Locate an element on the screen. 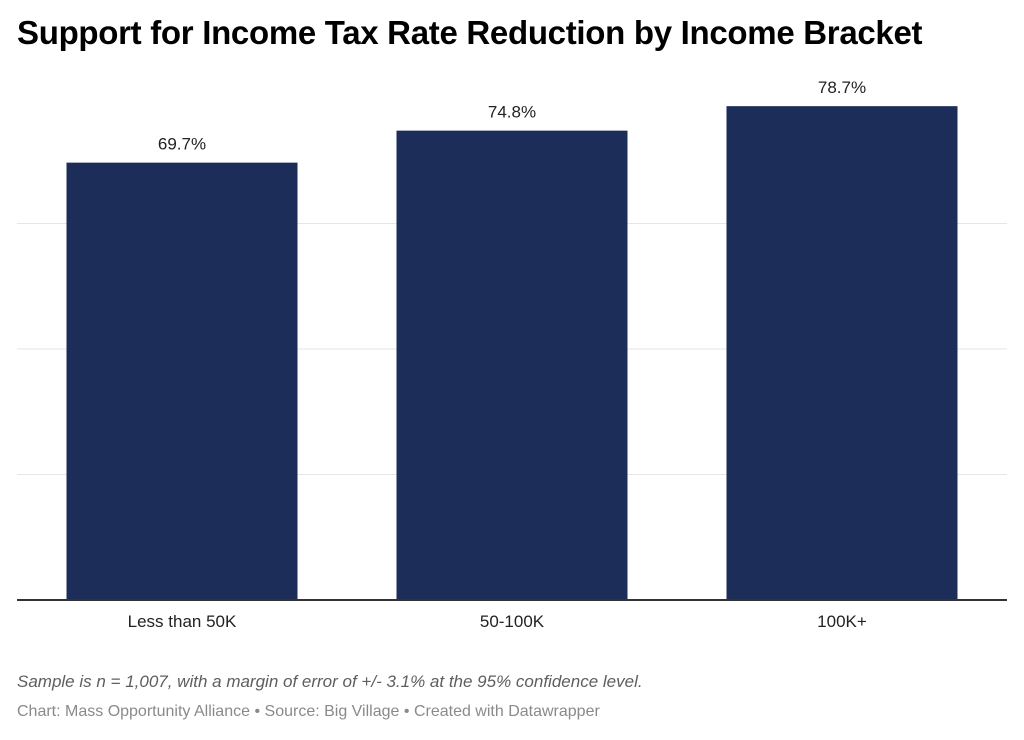 Image resolution: width=1024 pixels, height=740 pixels. x-tick-label: Less than 50K is located at coordinates (182, 621).